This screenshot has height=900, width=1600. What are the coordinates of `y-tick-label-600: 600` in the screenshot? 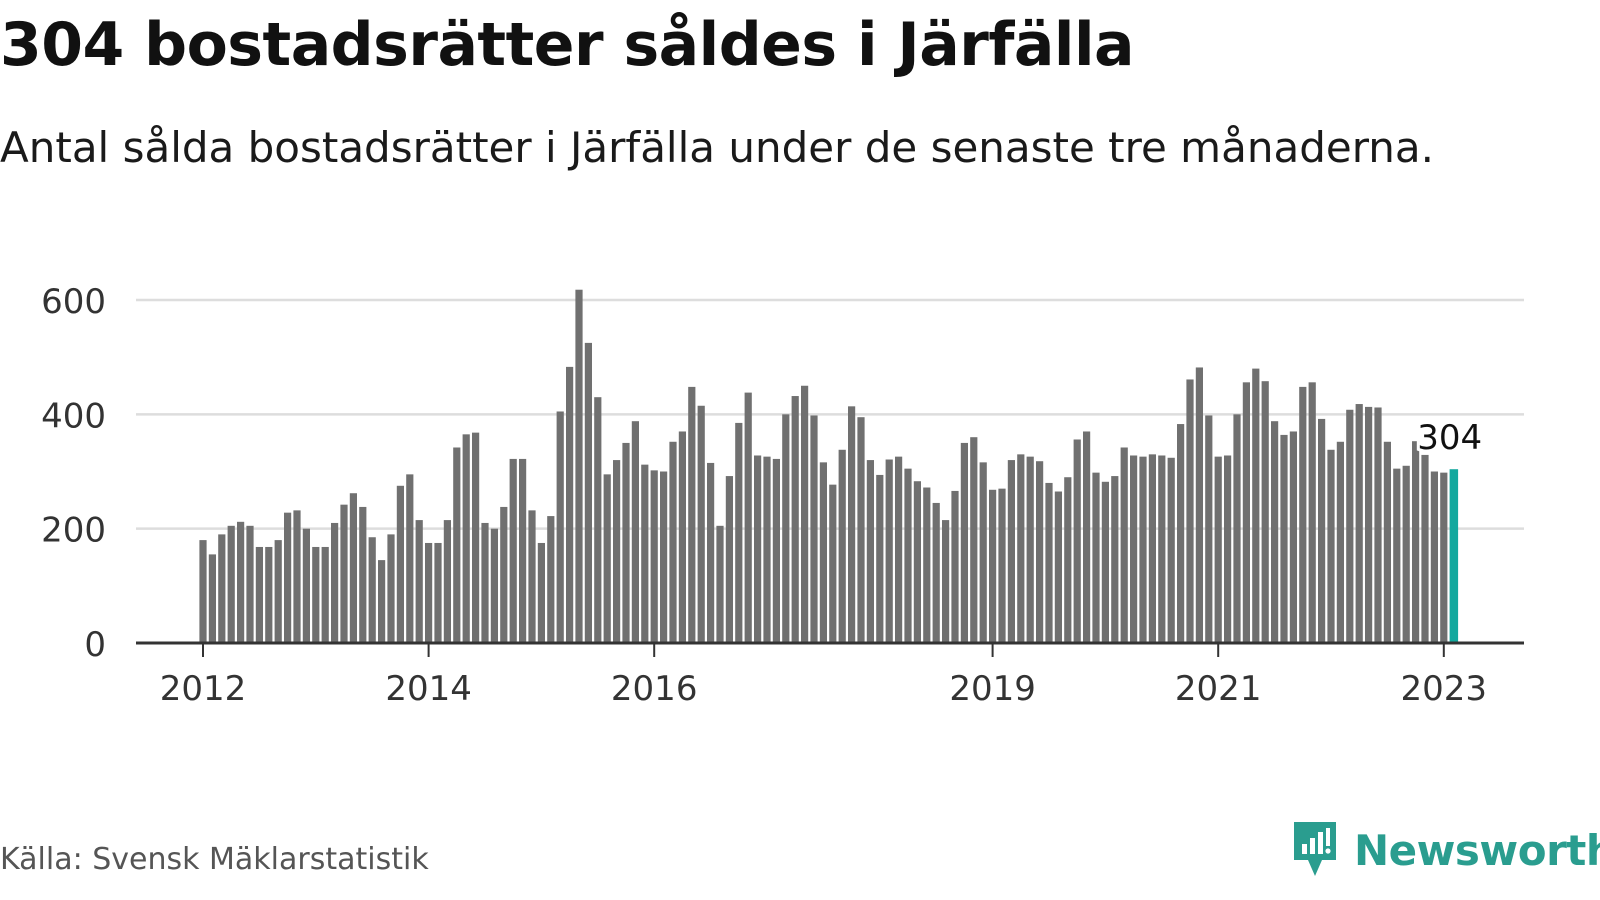 It's located at (73, 302).